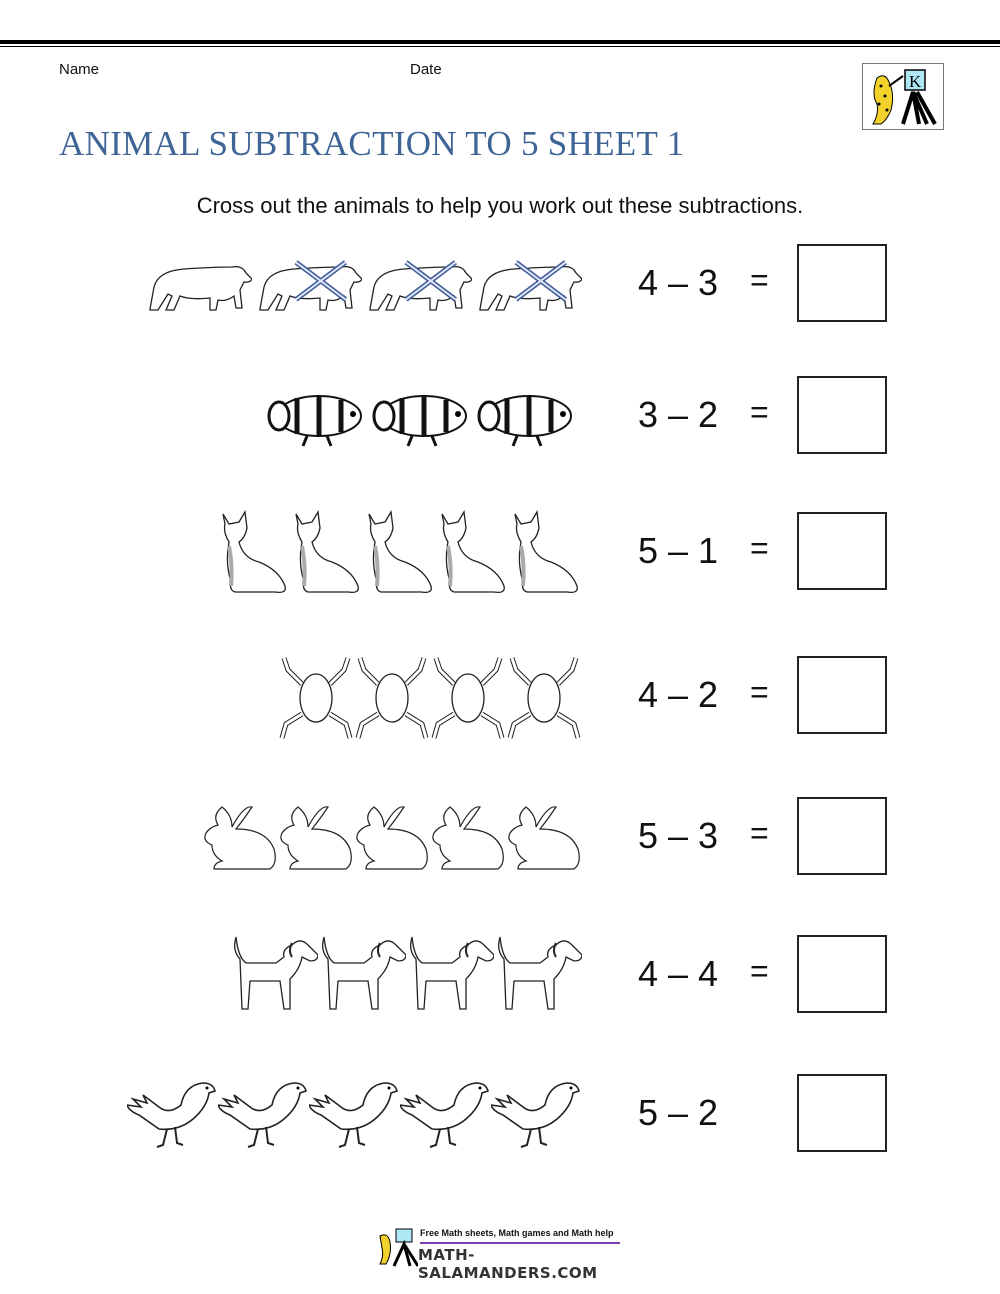 This screenshot has width=1000, height=1294. Describe the element at coordinates (678, 550) in the screenshot. I see `equation: 5 – 1` at that location.